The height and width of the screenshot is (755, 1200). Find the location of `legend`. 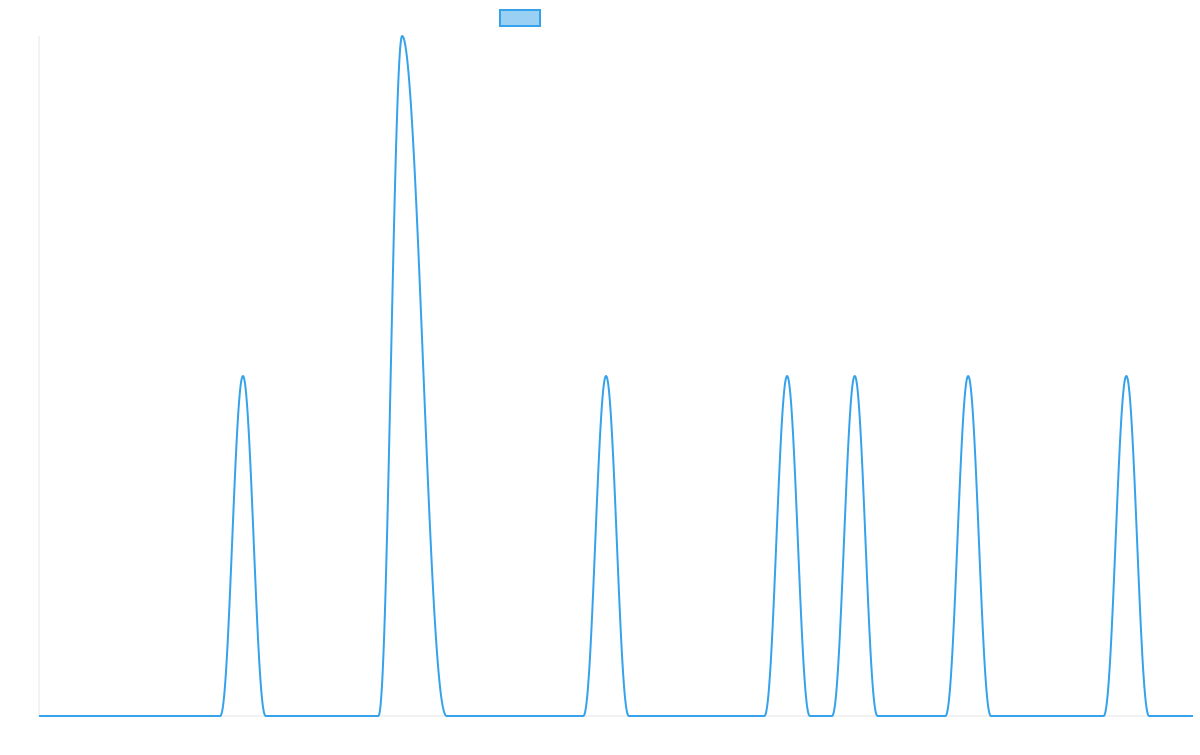

legend is located at coordinates (520, 18).